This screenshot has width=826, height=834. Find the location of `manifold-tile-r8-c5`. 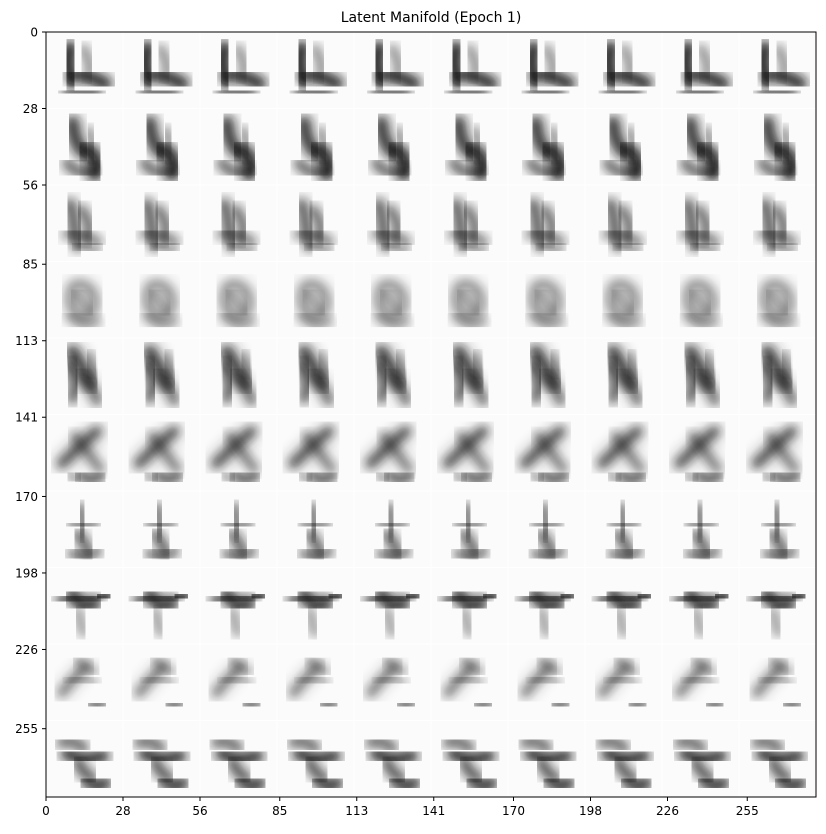

manifold-tile-r8-c5 is located at coordinates (469, 682).